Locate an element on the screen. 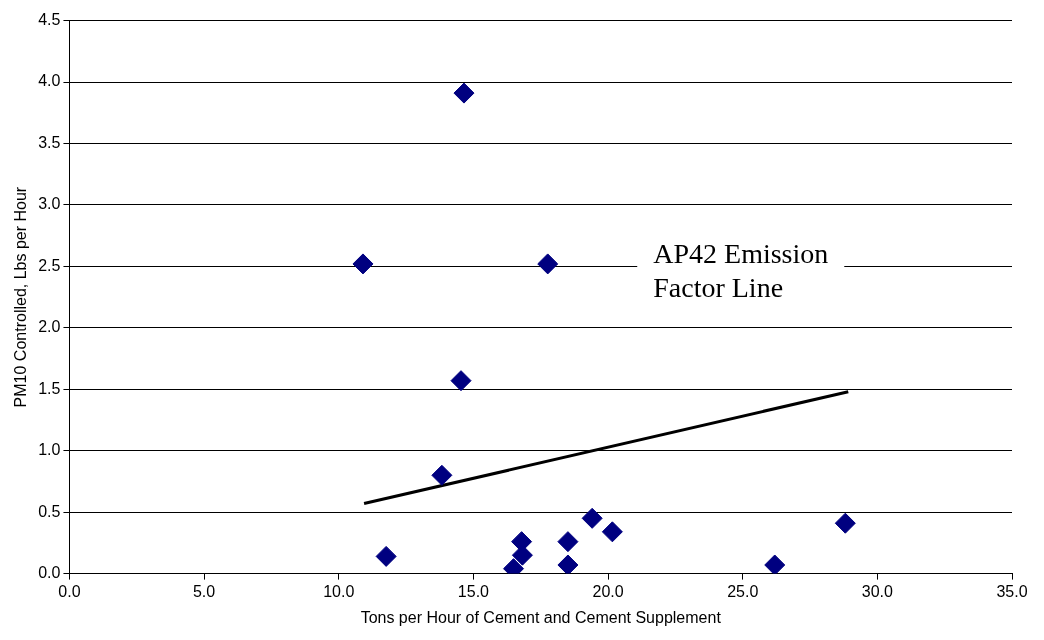  y-tick-label: 1.5 is located at coordinates (49, 388).